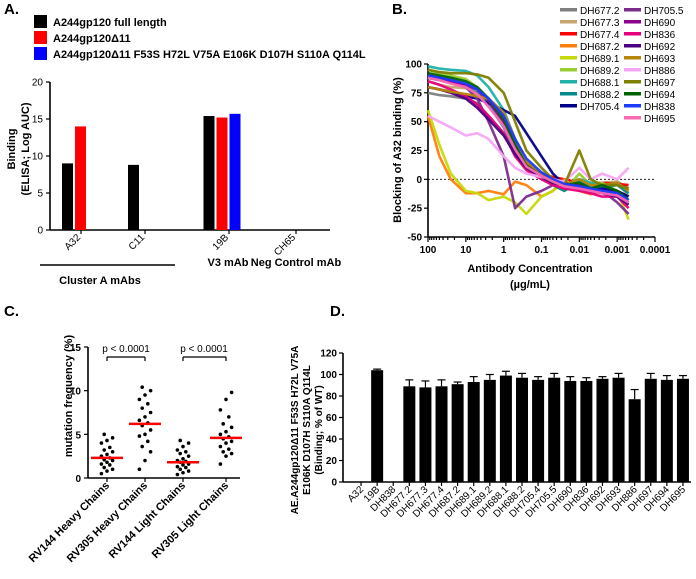 Image resolution: width=696 pixels, height=579 pixels. I want to click on p-value-2: p < 0.0001, so click(204, 349).